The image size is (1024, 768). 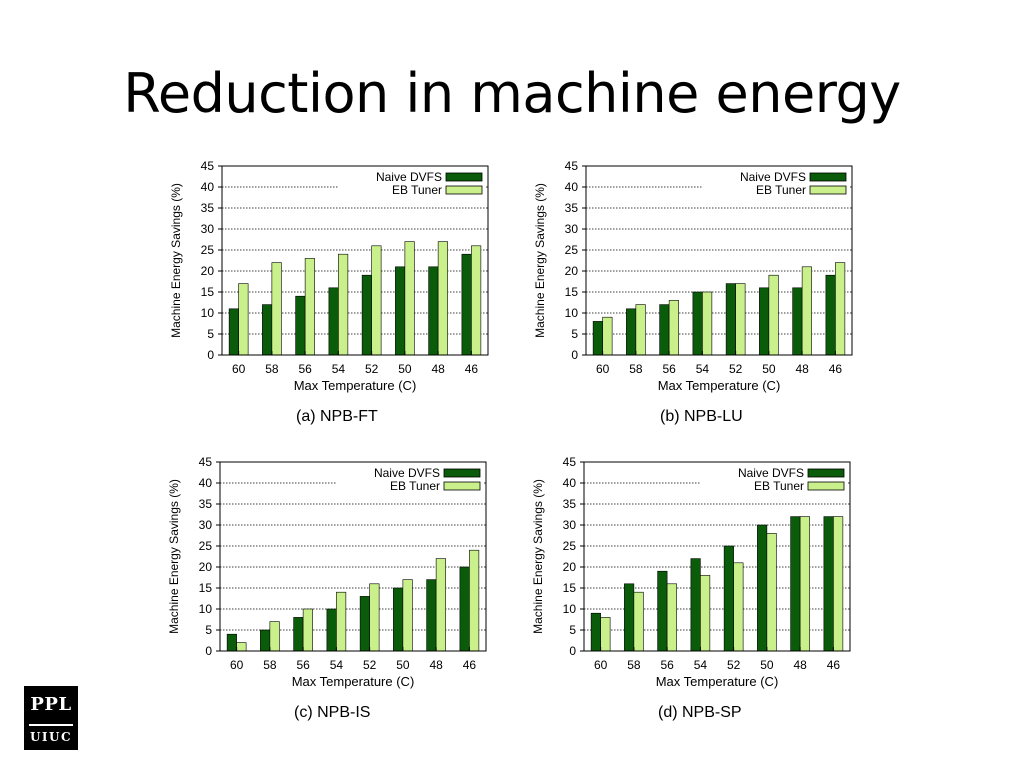 What do you see at coordinates (332, 712) in the screenshot?
I see `chart-caption: (c) NPB-IS` at bounding box center [332, 712].